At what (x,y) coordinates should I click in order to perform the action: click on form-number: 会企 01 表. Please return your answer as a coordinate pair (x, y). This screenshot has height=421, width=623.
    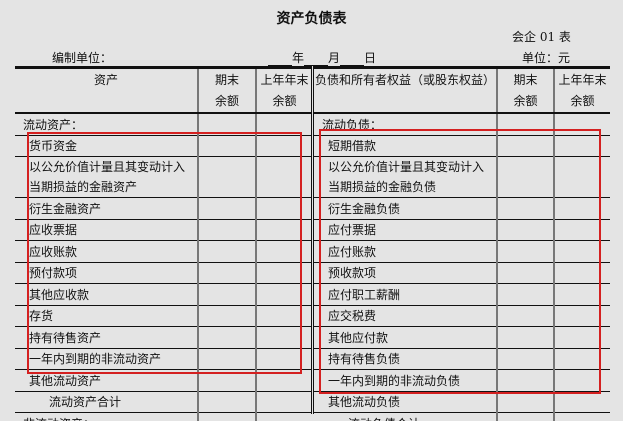
    Looking at the image, I should click on (541, 37).